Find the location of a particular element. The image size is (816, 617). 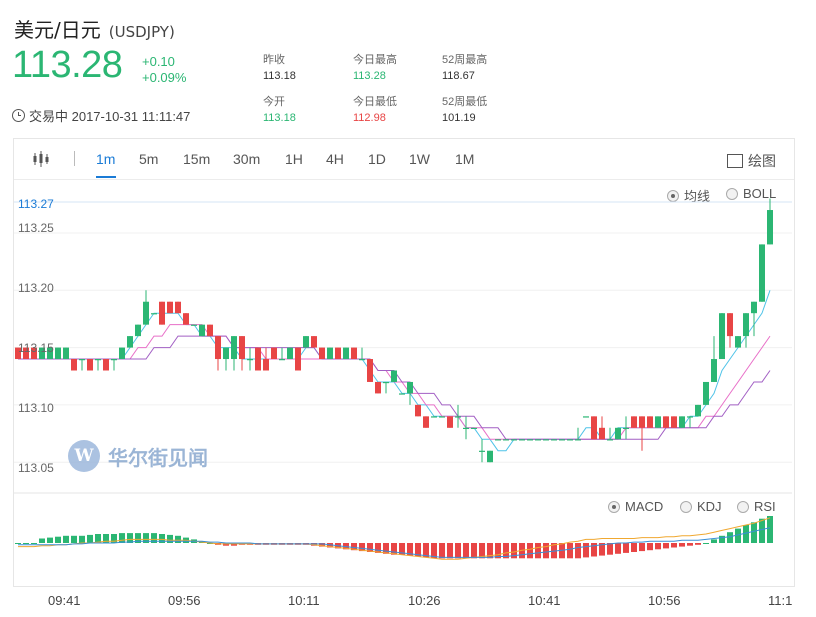

active-tab-indicator is located at coordinates (106, 177).